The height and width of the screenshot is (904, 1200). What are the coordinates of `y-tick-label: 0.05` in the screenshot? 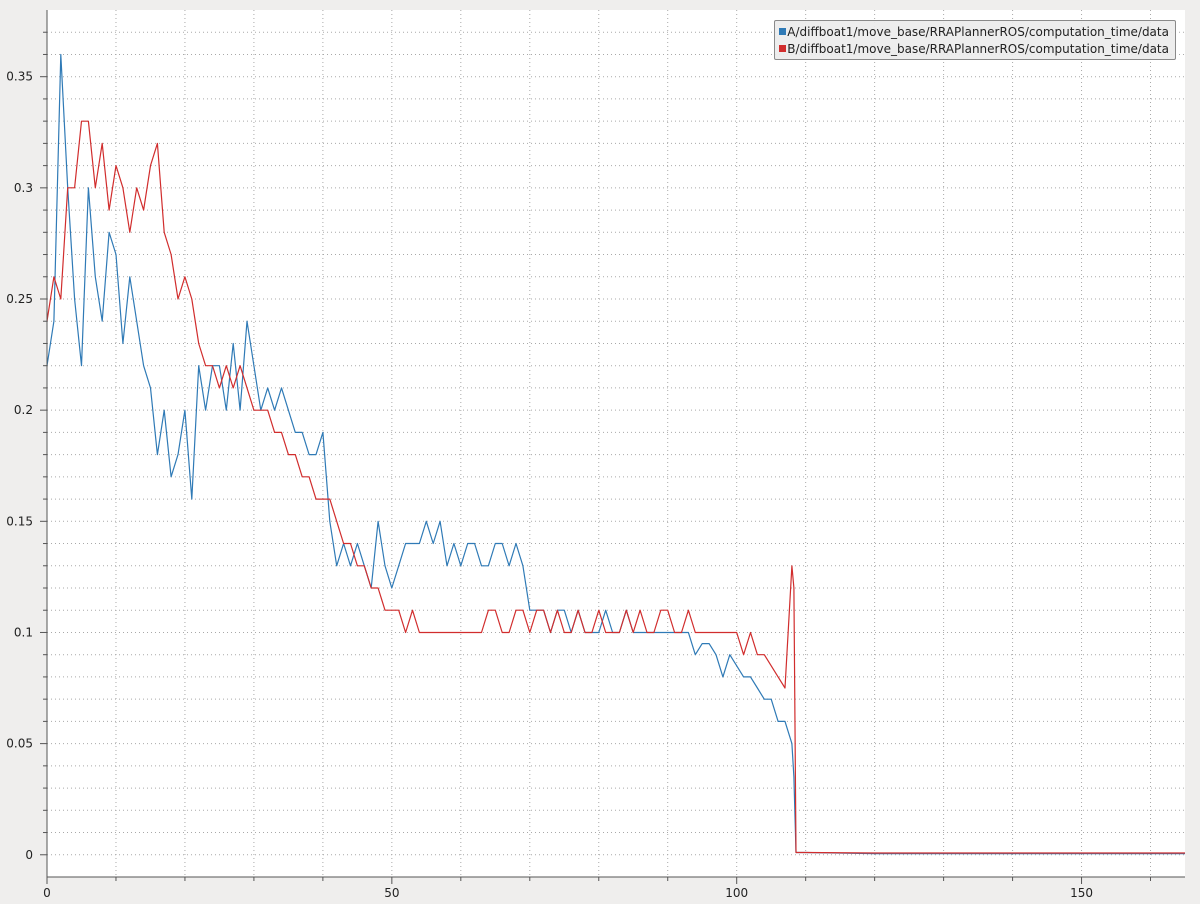 It's located at (19, 744).